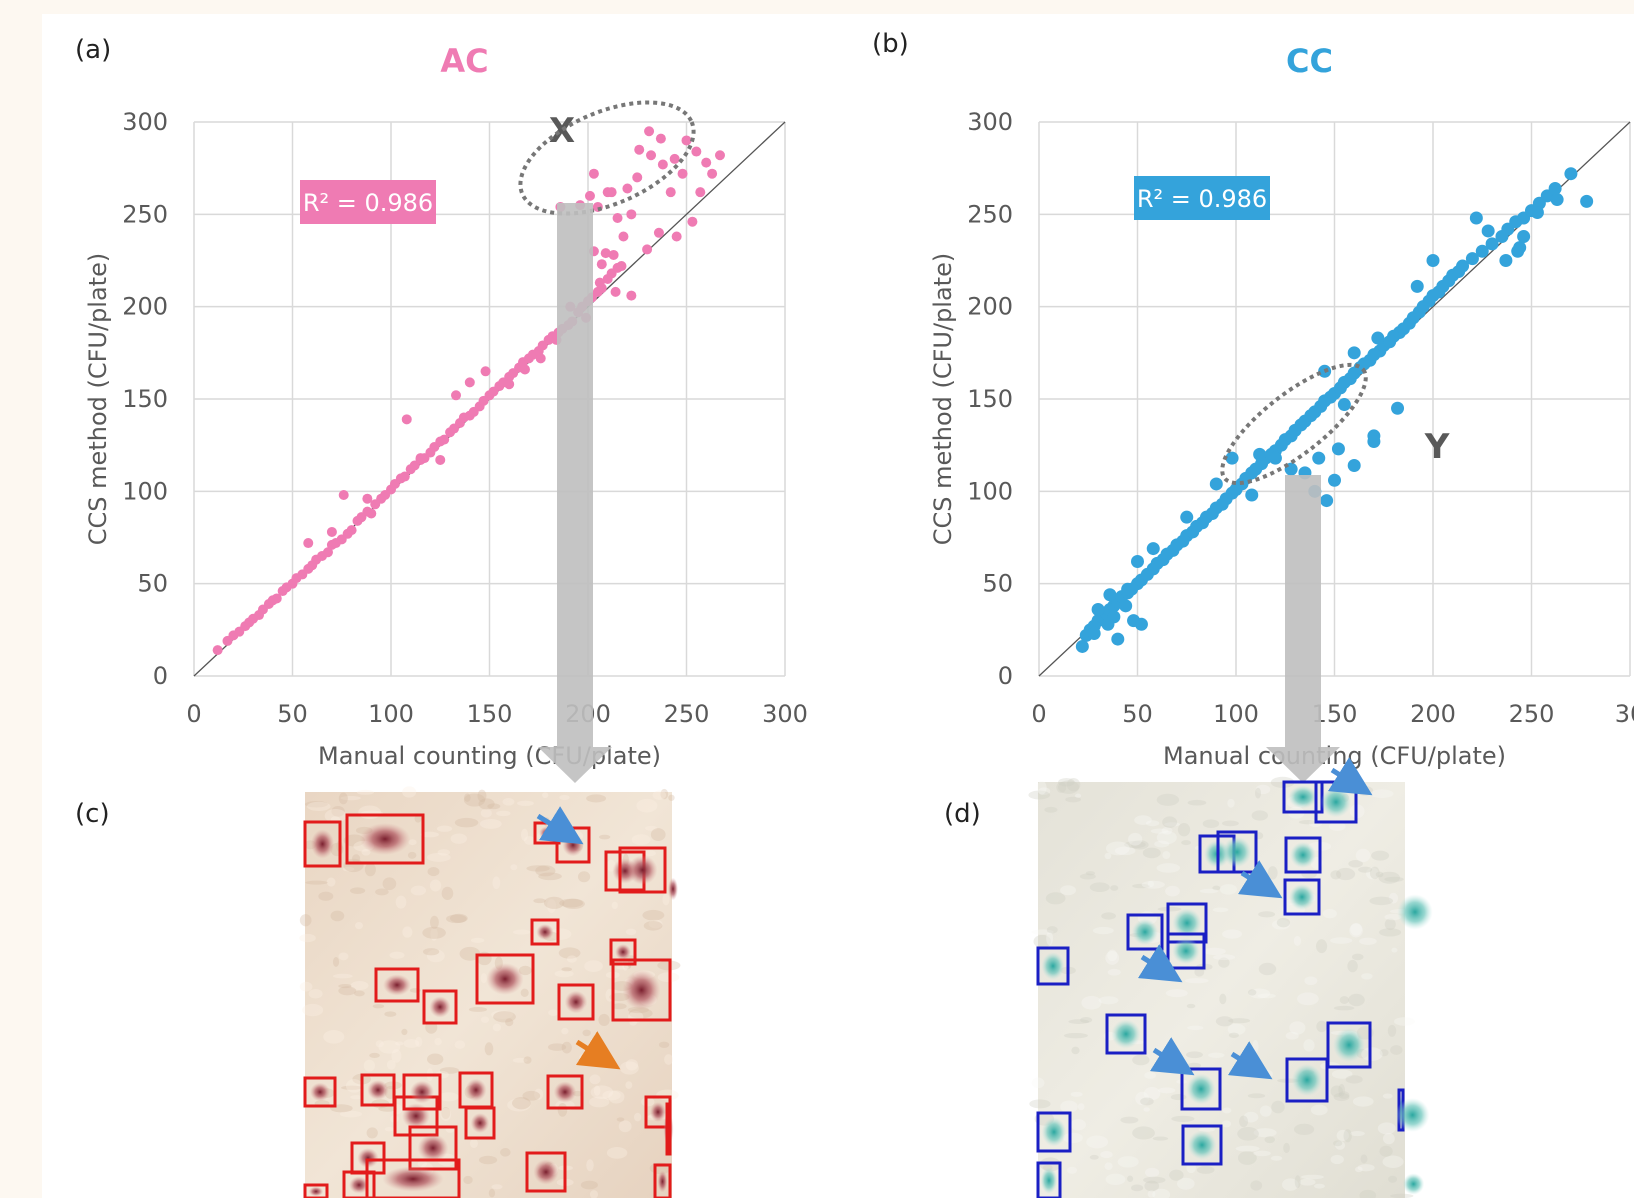  Describe the element at coordinates (292, 714) in the screenshot. I see `x-tick-label: 50` at that location.